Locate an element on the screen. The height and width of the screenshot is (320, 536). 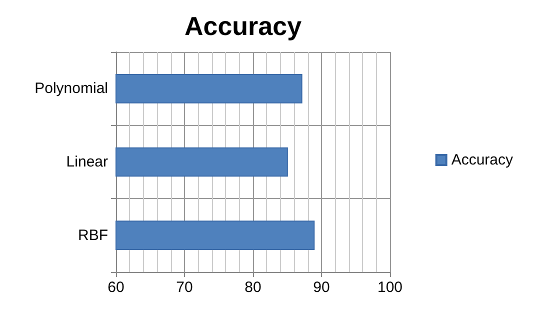
y-tick-label: Linear is located at coordinates (87, 162).